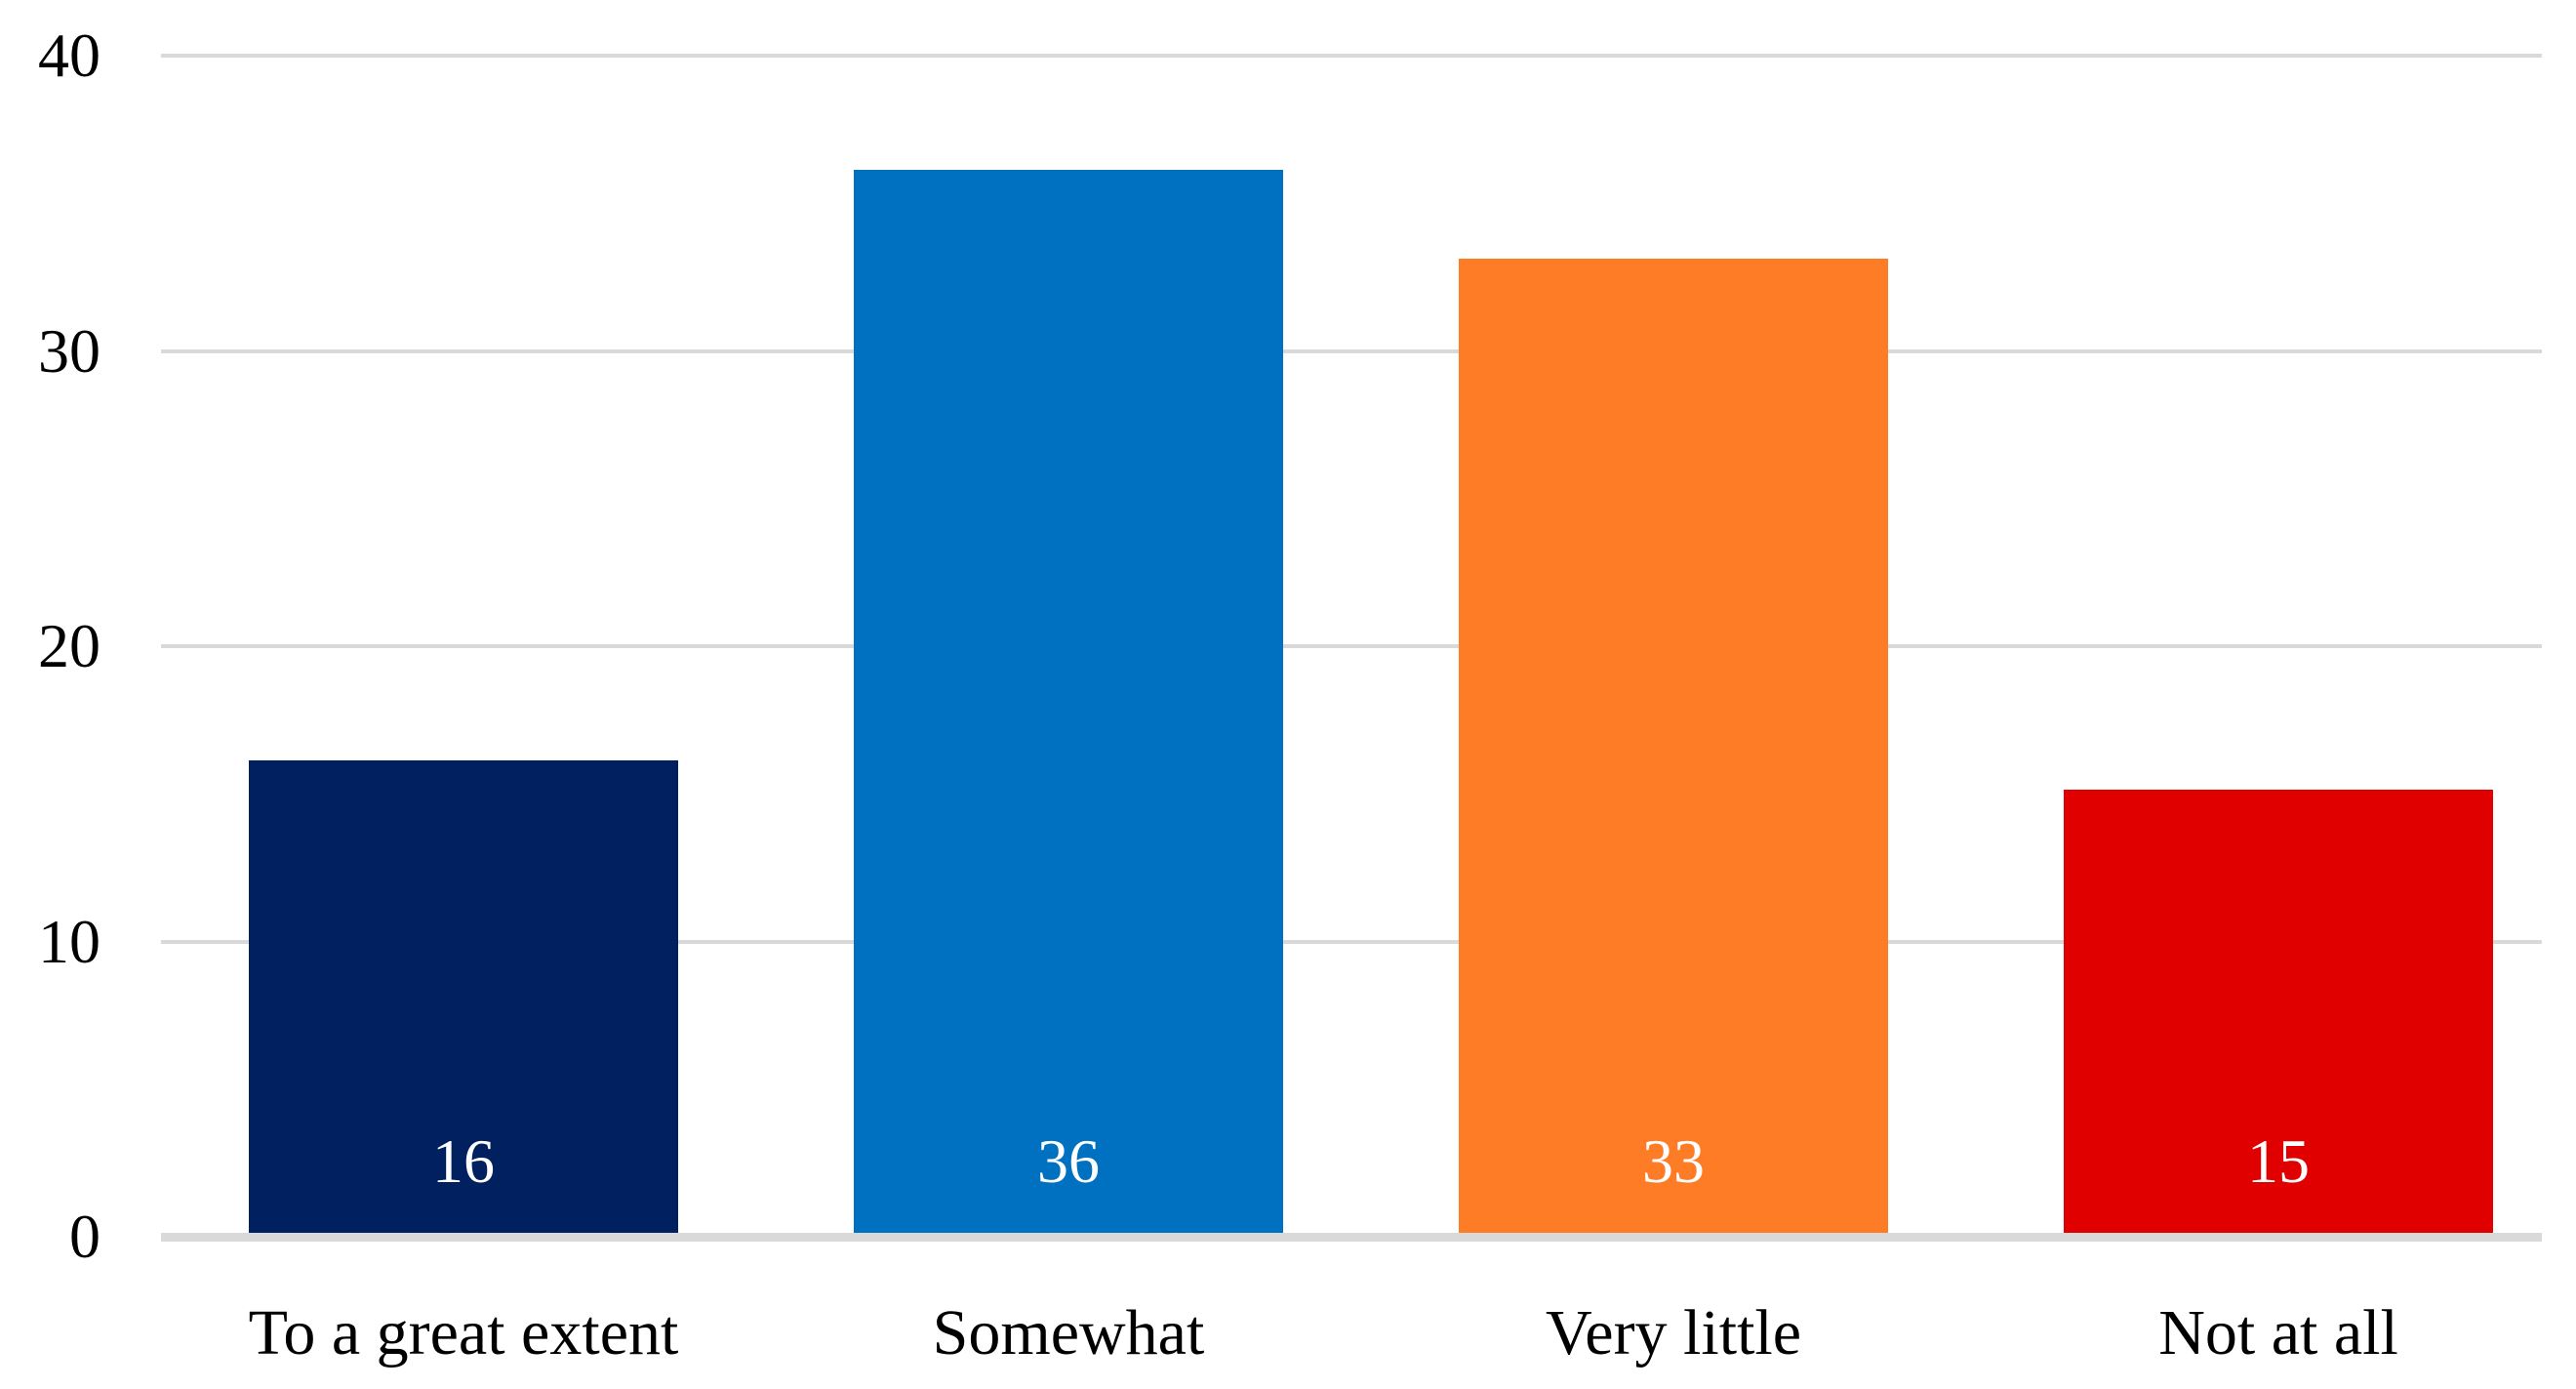 The height and width of the screenshot is (1389, 2576). What do you see at coordinates (69, 645) in the screenshot?
I see `y-axis-tick-label-20: 20` at bounding box center [69, 645].